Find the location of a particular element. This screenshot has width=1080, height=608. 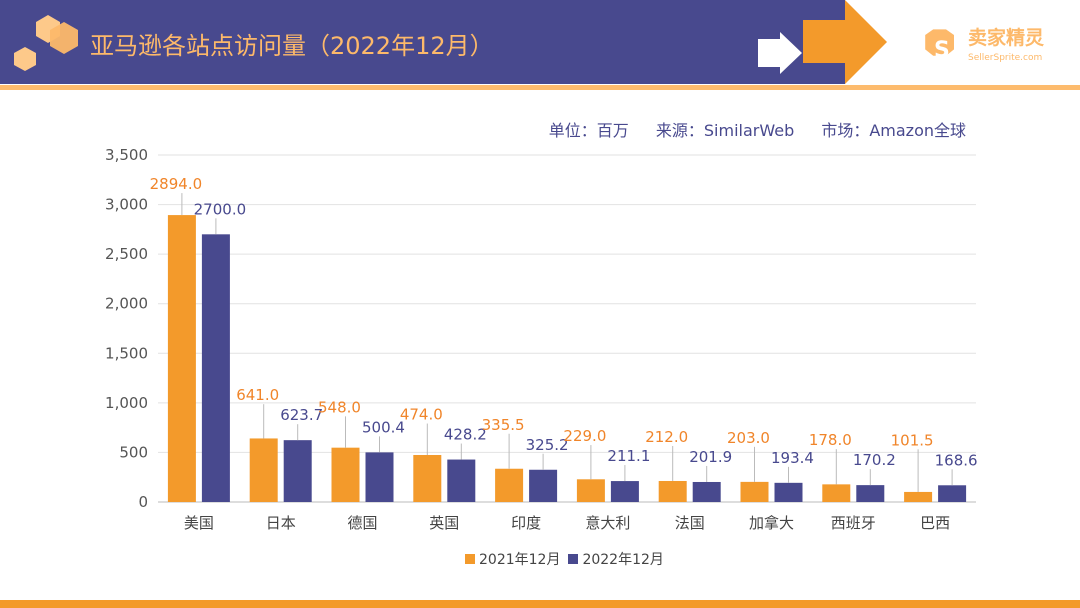

x-tick-label: 德国 is located at coordinates (362, 523).